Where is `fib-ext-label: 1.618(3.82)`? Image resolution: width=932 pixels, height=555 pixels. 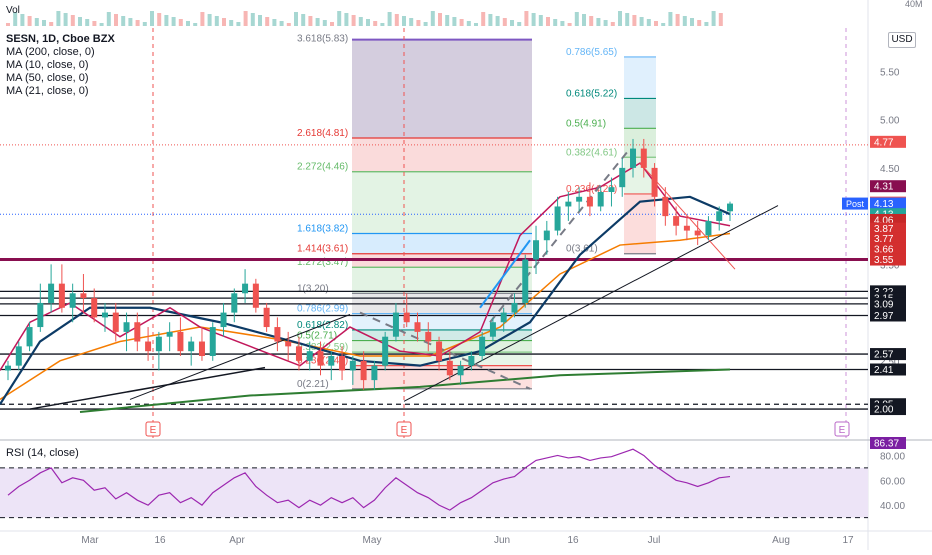
fib-ext-label: 1.618(3.82) is located at coordinates (322, 228).